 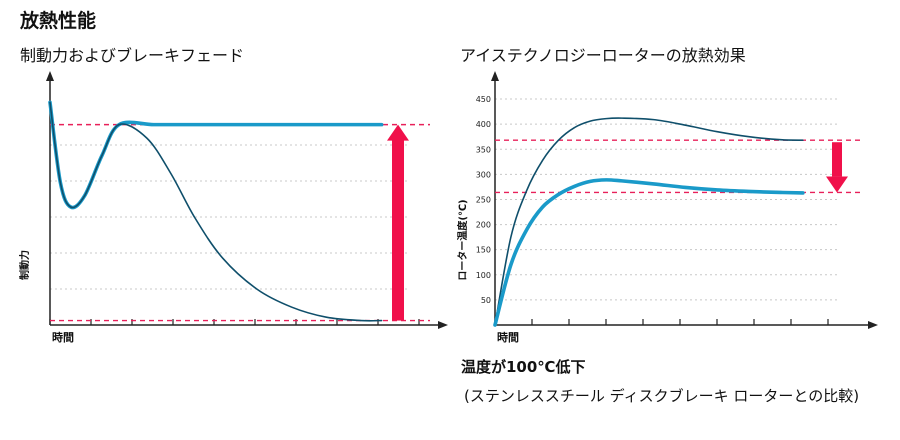 I want to click on y-tick-label: 450, so click(x=483, y=99).